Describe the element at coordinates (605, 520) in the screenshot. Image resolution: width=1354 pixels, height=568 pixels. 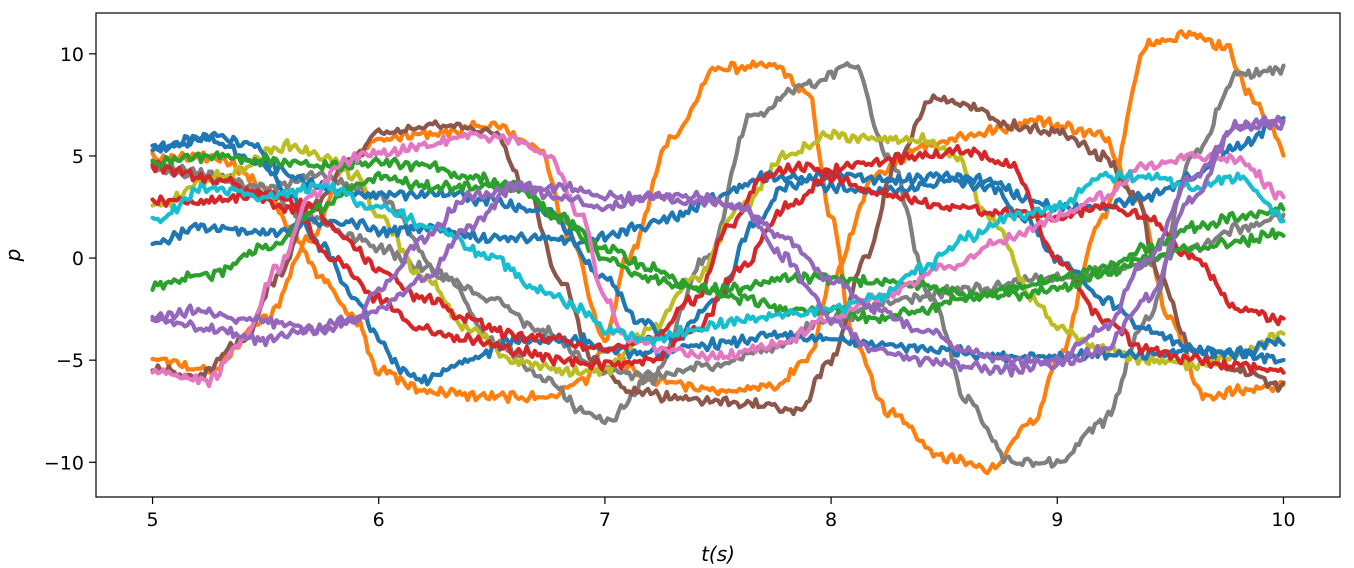
I see `x-tick-label: 7` at that location.